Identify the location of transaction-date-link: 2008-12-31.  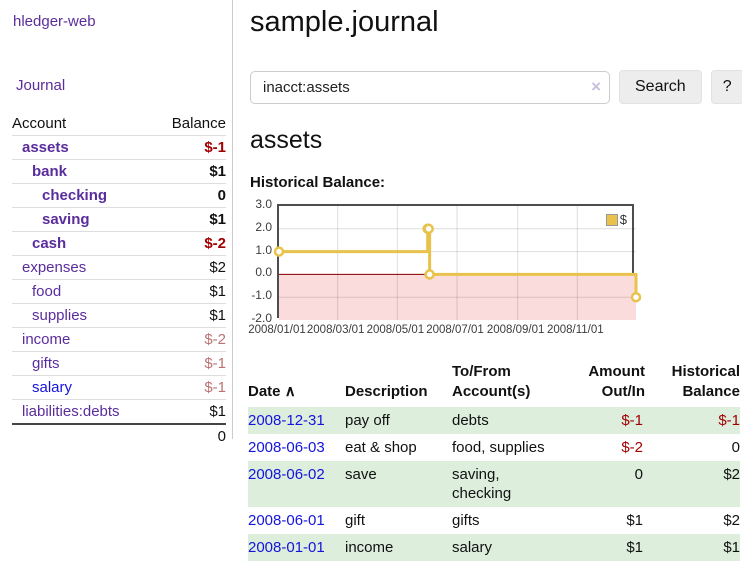
(286, 420).